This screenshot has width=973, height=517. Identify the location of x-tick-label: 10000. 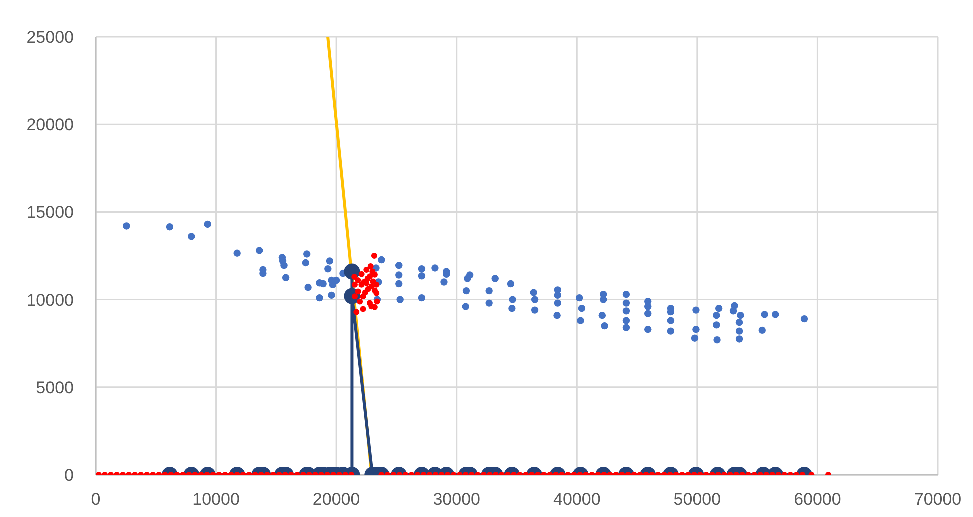
(216, 499).